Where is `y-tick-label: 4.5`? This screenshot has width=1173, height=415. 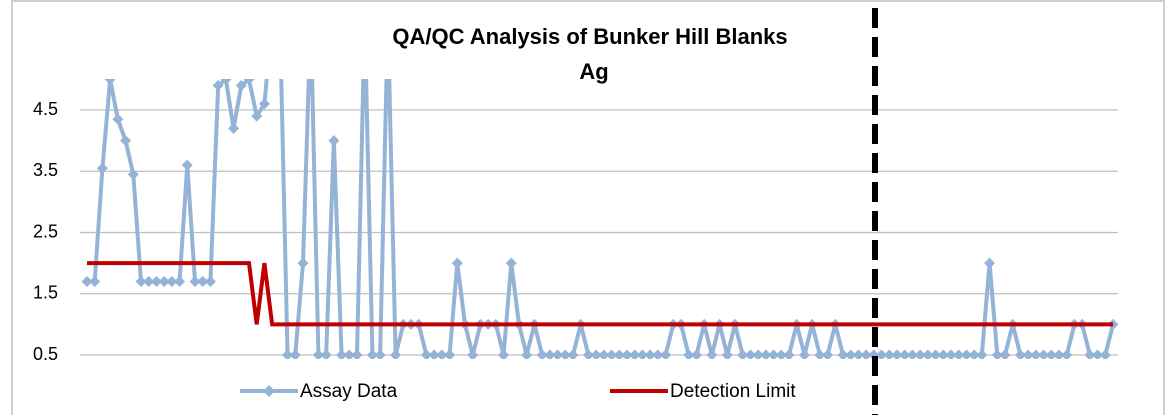
y-tick-label: 4.5 is located at coordinates (45, 109).